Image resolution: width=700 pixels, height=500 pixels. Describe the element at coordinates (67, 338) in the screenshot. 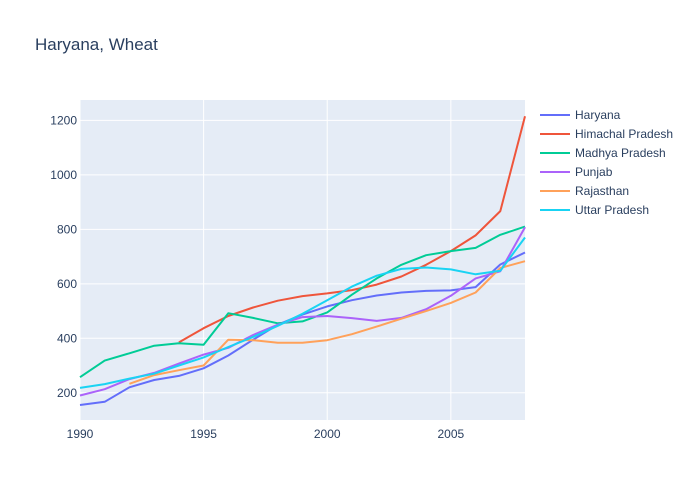

I see `y-tick-label: 400` at that location.